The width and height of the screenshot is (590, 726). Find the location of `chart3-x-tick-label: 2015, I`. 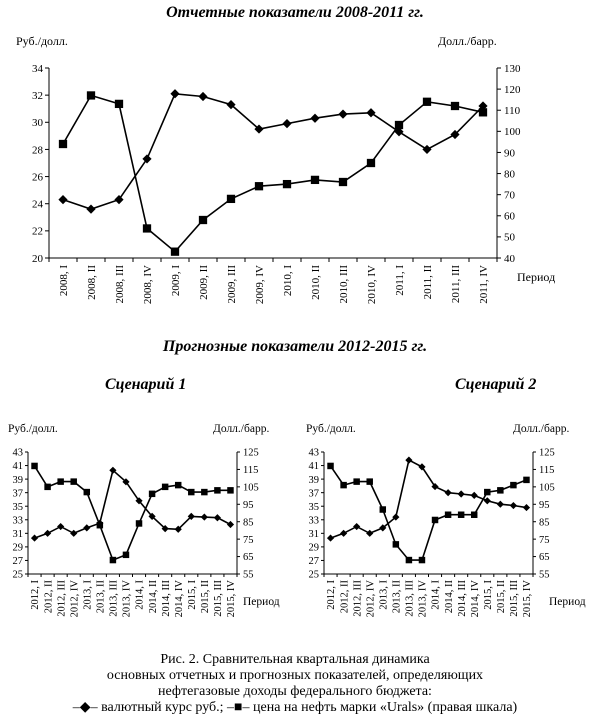

chart3-x-tick-label: 2015, I is located at coordinates (488, 595).